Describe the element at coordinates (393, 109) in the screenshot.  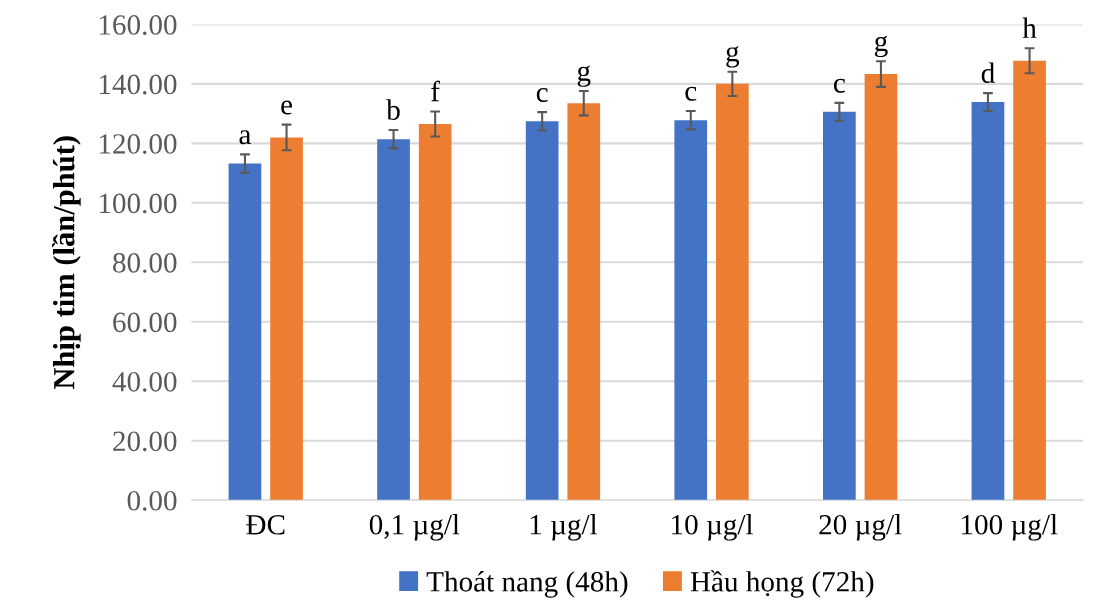
I see `data-label: b` at that location.